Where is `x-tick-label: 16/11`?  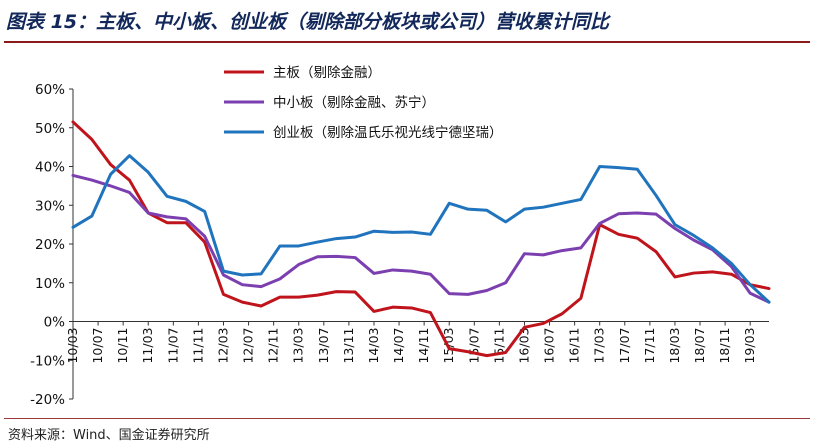 x-tick-label: 16/11 is located at coordinates (574, 346).